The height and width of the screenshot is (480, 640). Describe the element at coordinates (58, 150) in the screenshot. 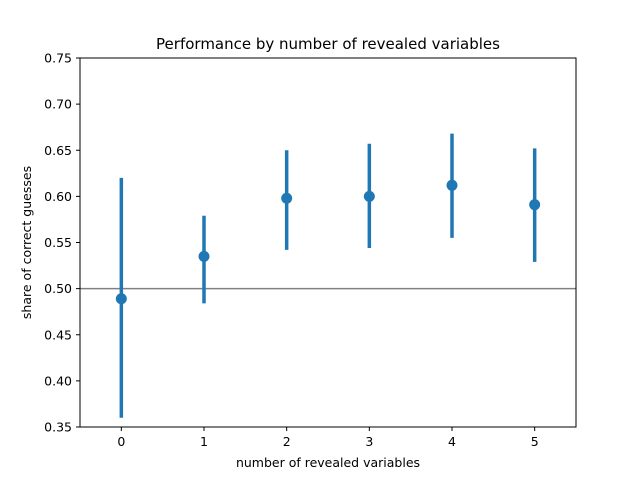

I see `y-tick-label: 0.65` at that location.